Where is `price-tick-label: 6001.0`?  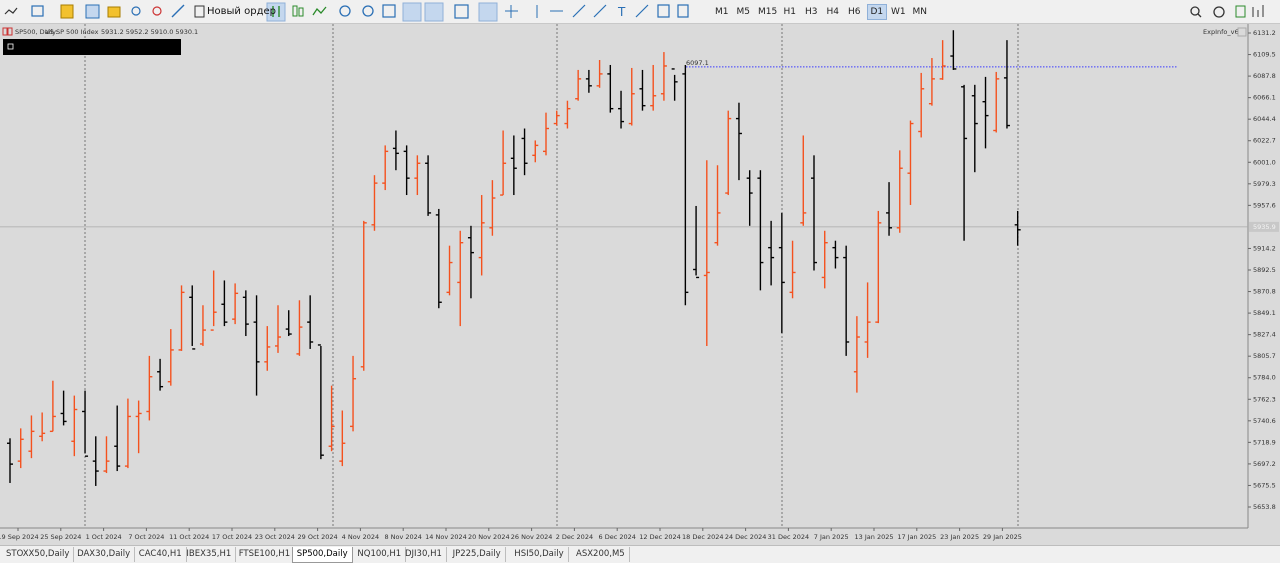
price-tick-label: 6001.0 is located at coordinates (1264, 162).